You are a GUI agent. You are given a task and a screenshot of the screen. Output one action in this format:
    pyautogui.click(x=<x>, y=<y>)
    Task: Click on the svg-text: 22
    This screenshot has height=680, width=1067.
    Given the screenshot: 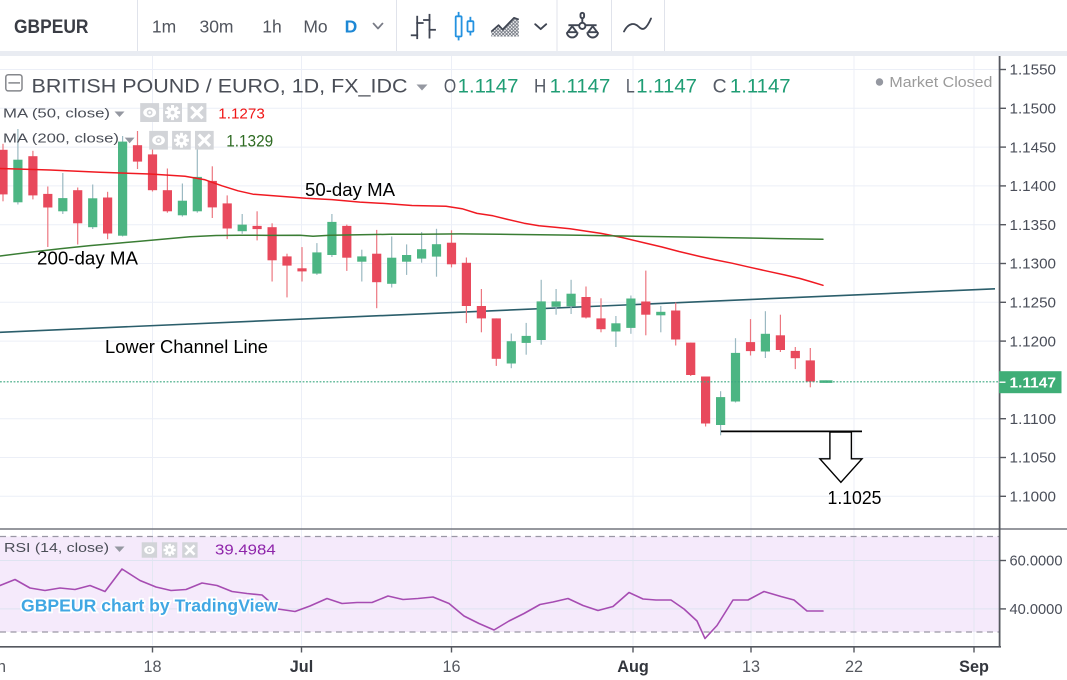 What is the action you would take?
    pyautogui.click(x=854, y=667)
    